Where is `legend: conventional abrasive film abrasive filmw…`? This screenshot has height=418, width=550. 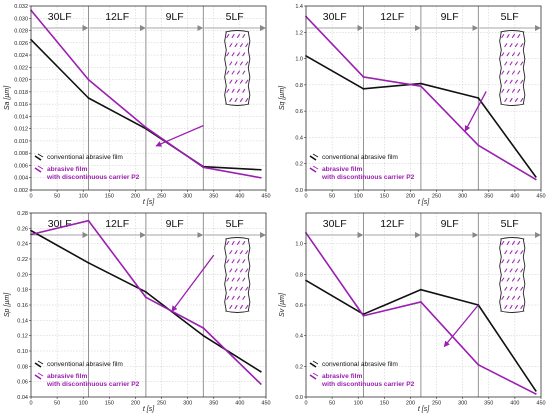
legend: conventional abrasive film abrasive filmw… is located at coordinates (362, 167).